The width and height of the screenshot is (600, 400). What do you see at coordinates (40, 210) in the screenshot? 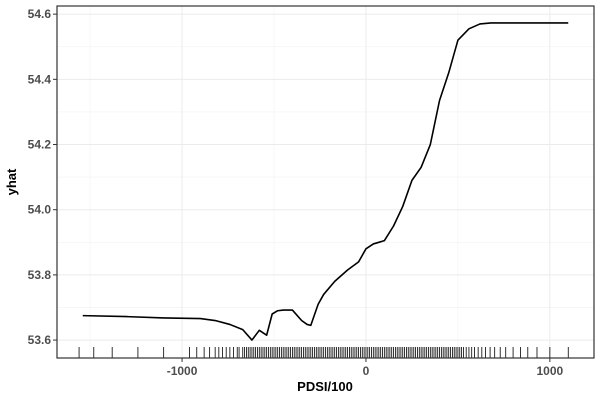
I see `y-tick-label: 54.0` at bounding box center [40, 210].